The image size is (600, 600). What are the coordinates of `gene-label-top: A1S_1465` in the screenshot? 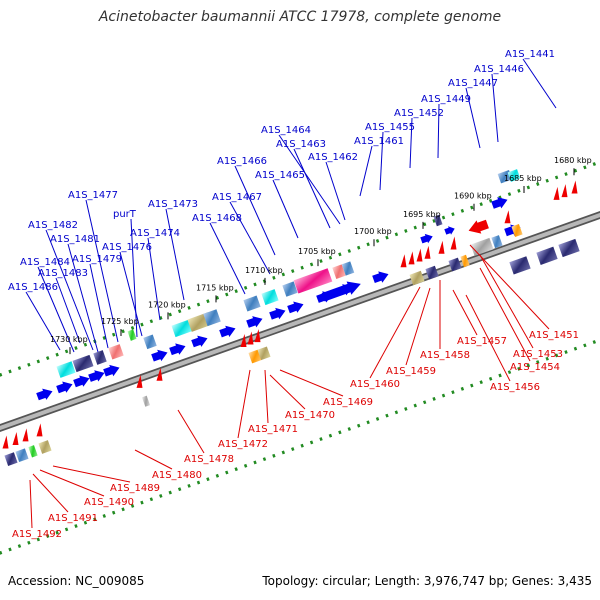 It's located at (280, 175).